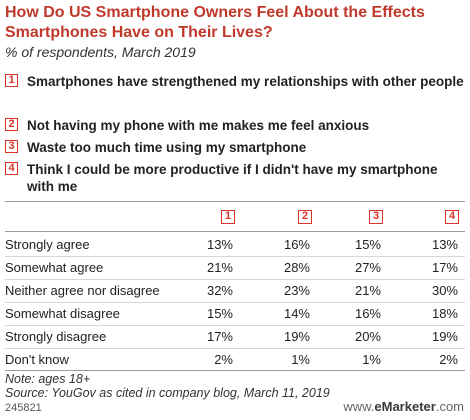  What do you see at coordinates (403, 406) in the screenshot?
I see `brand-logo: www.eMarketer.com` at bounding box center [403, 406].